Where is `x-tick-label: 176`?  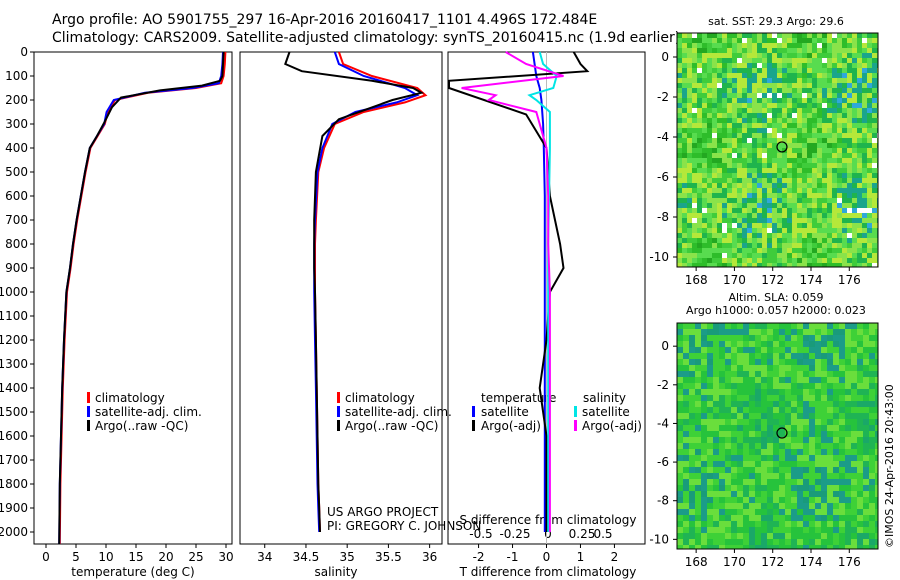
x-tick-label: 176 is located at coordinates (849, 280).